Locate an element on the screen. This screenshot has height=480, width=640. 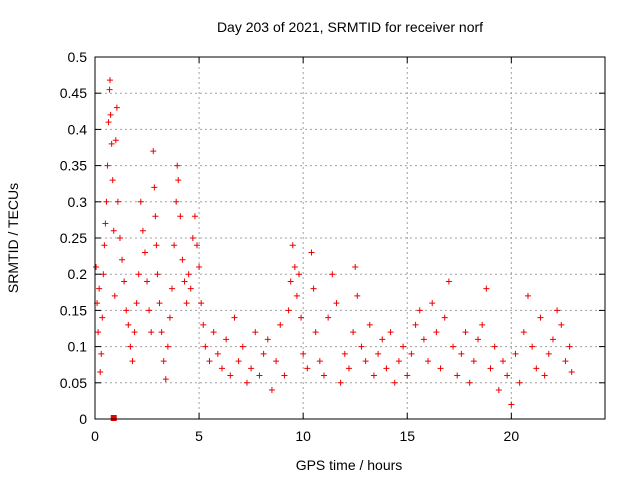
y-tick-label: 0 is located at coordinates (83, 419).